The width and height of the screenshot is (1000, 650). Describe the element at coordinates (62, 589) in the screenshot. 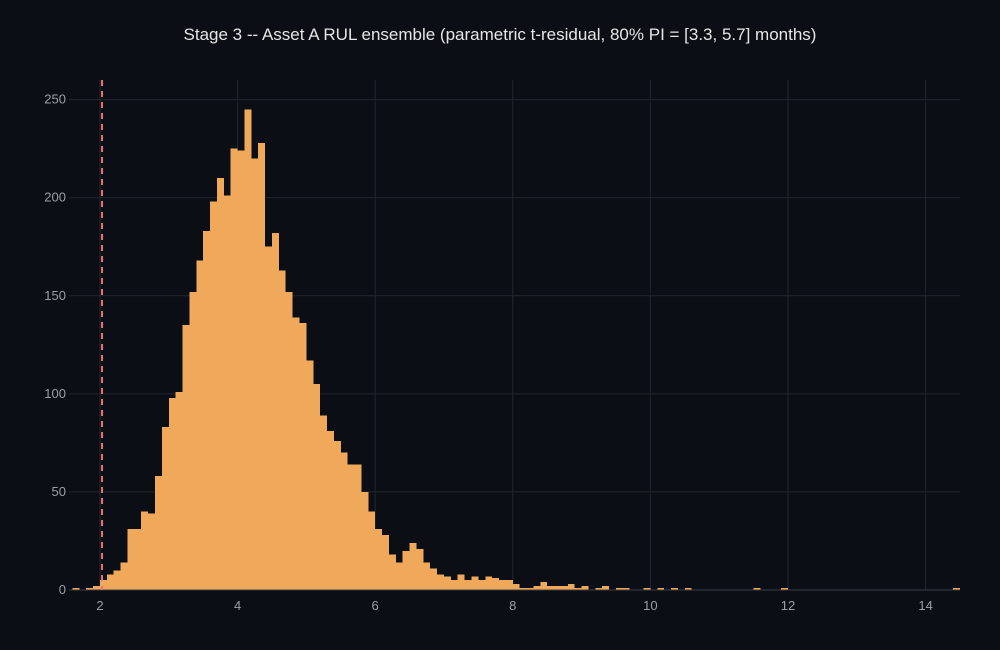

I see `y-tick-label: 0` at that location.